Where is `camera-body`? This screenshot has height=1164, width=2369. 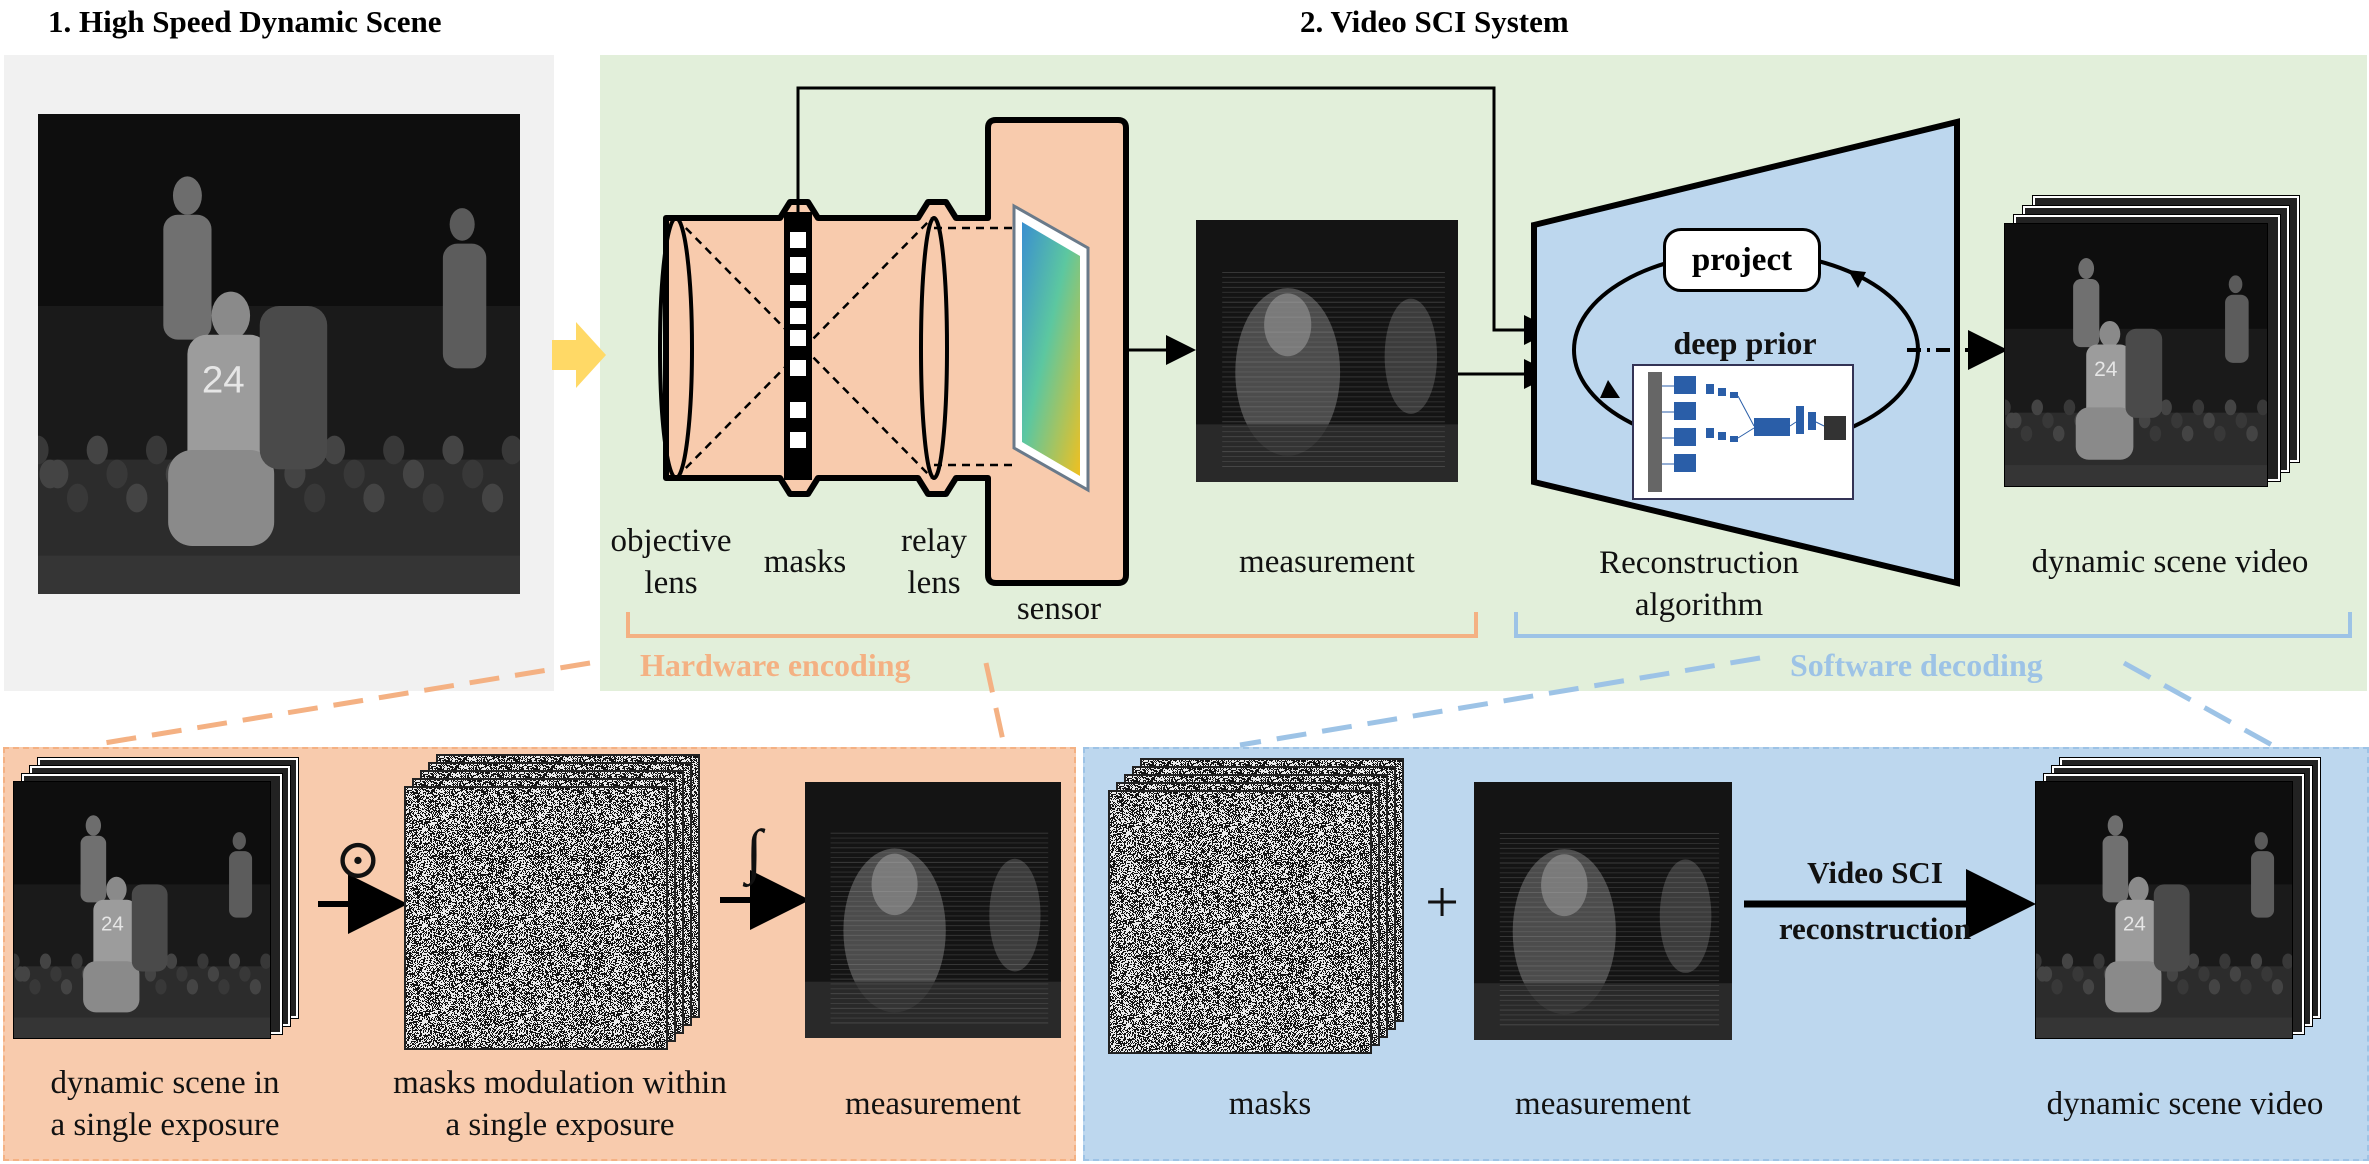 camera-body is located at coordinates (896, 351).